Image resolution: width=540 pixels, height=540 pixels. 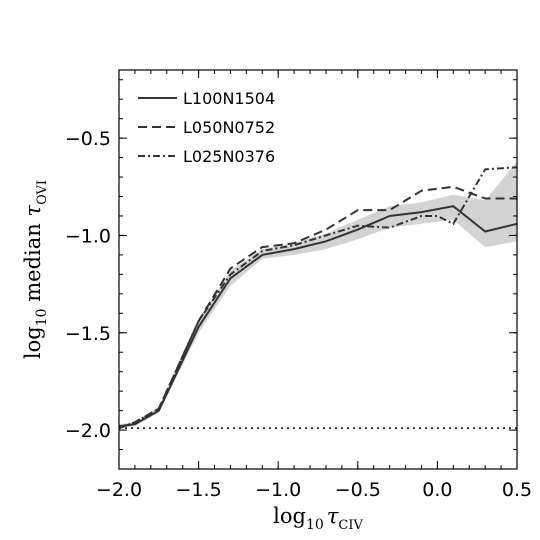 What do you see at coordinates (88, 334) in the screenshot?
I see `y-tick-label: −1.5` at bounding box center [88, 334].